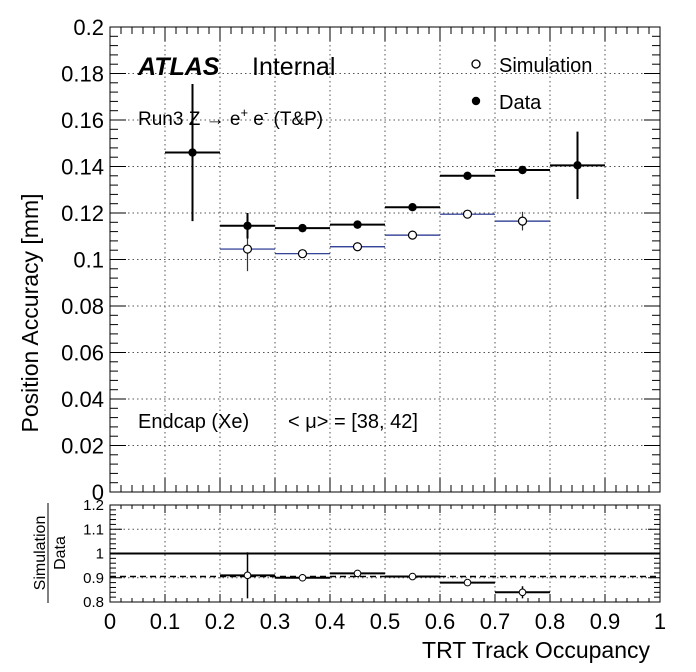 Image resolution: width=696 pixels, height=672 pixels. What do you see at coordinates (266, 112) in the screenshot?
I see `run-label-sup-minus: -` at bounding box center [266, 112].